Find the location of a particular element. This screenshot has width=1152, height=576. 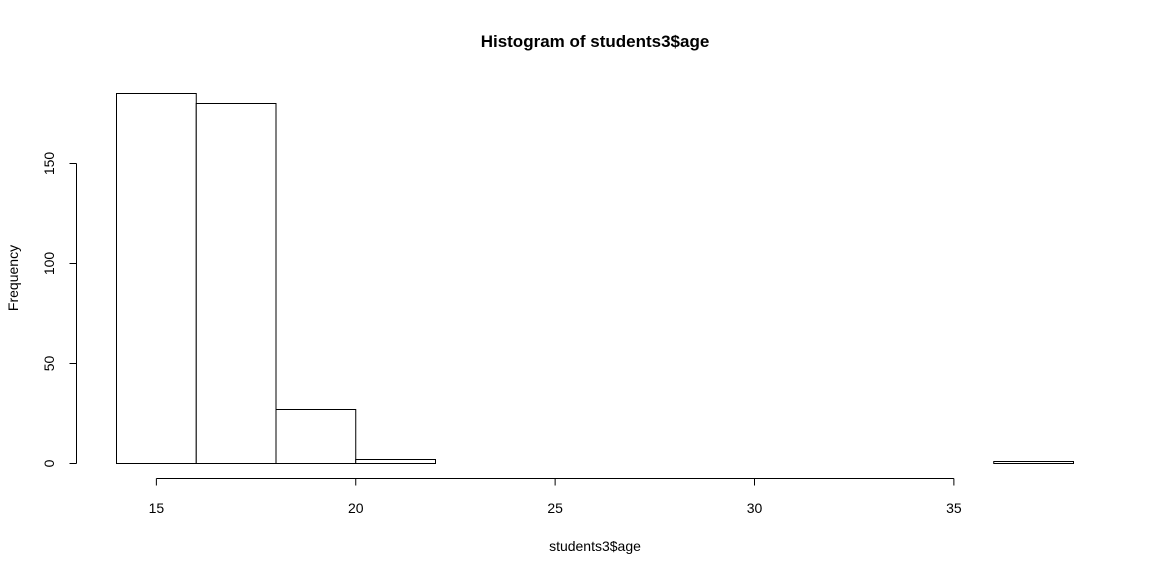

y-tick-label: 100 is located at coordinates (49, 264).